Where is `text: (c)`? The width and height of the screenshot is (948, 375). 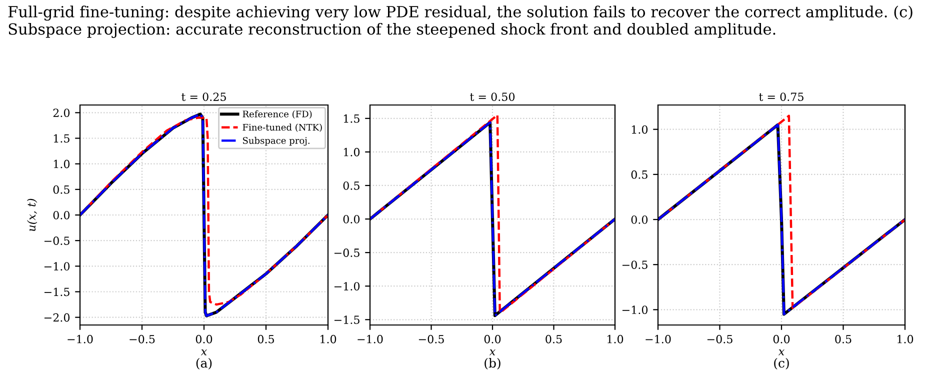
text: (c) is located at coordinates (781, 364).